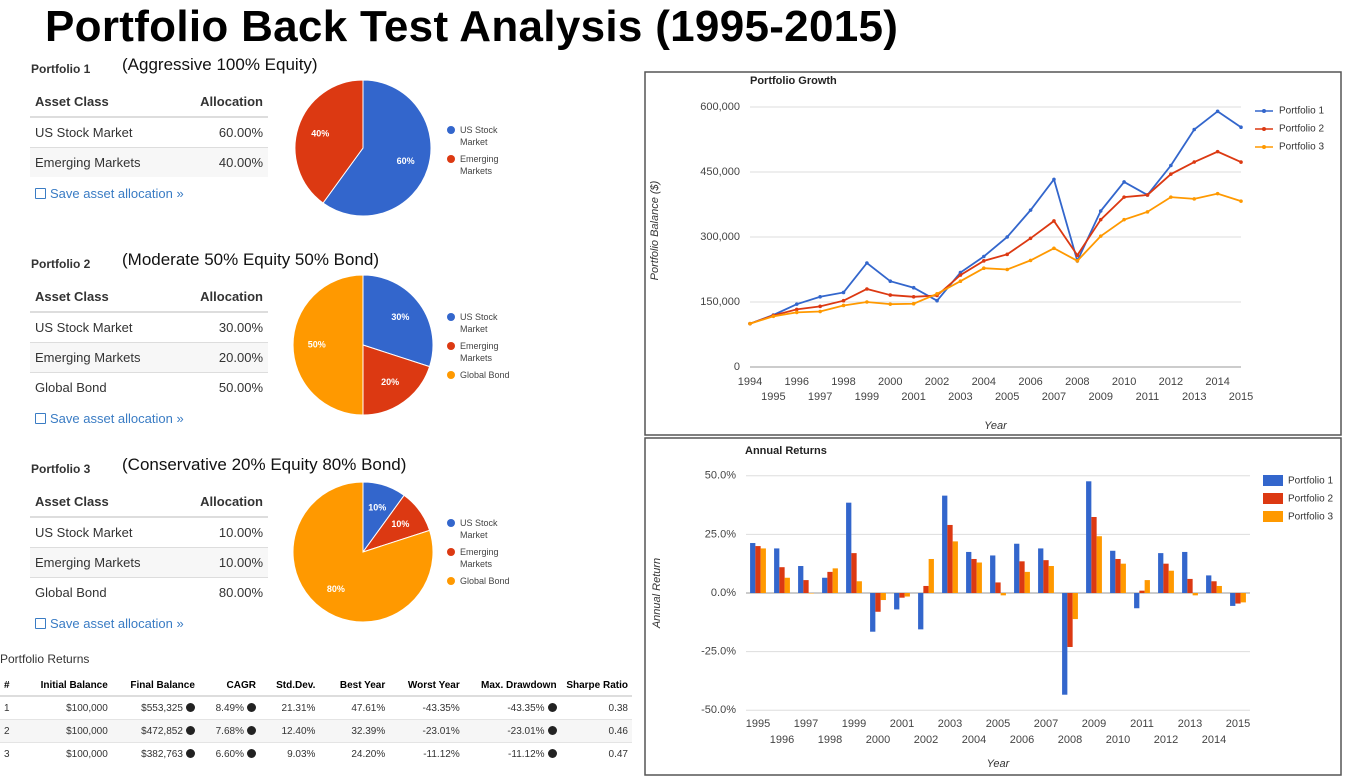 The image size is (1369, 776). Describe the element at coordinates (526, 754) in the screenshot. I see `cell-text: -11.12%` at that location.